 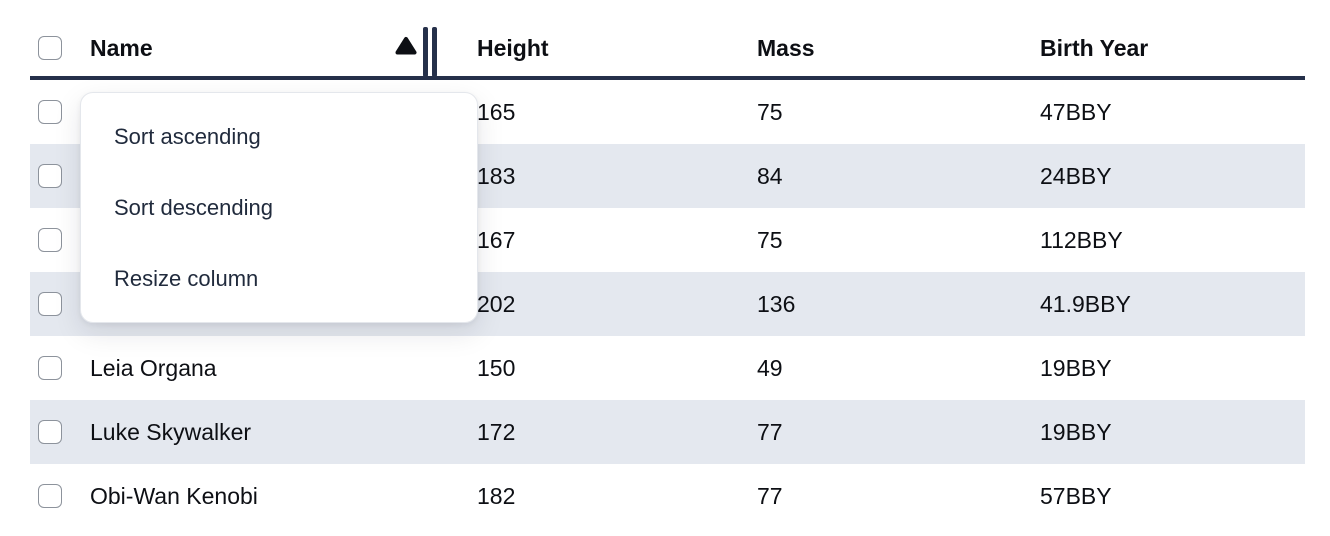 I want to click on table-row: Obi-Wan Kenobi 182 77 57BBY, so click(x=667, y=486).